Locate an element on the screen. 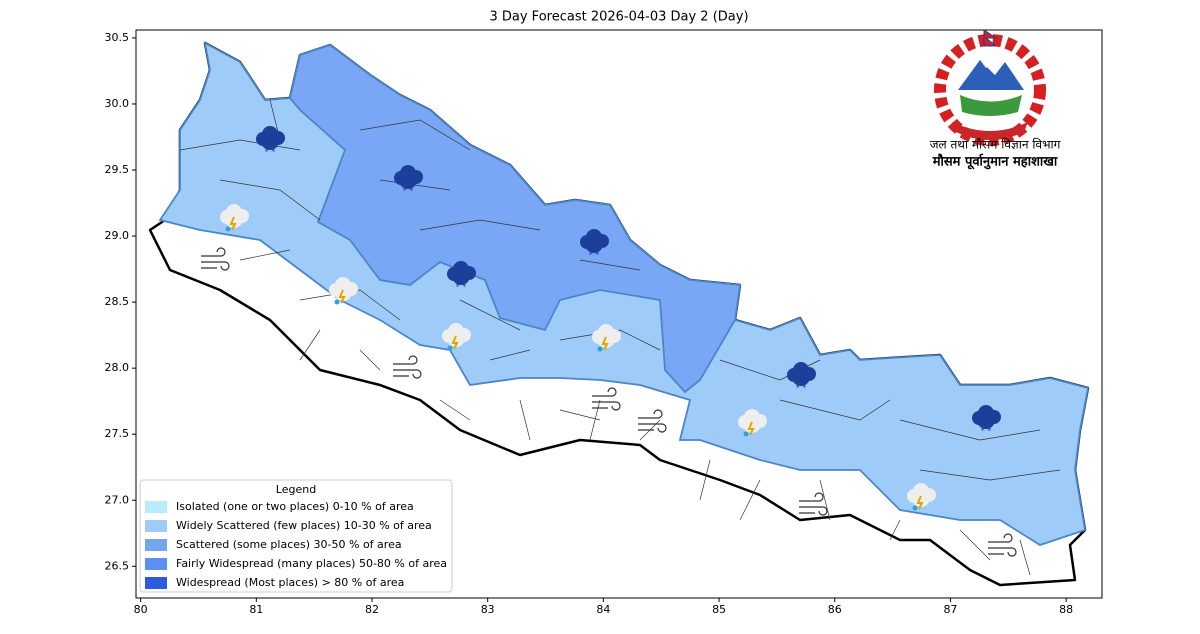 This screenshot has height=634, width=1200. legend-label: Widespread (Most places) > 80 % of area is located at coordinates (290, 582).